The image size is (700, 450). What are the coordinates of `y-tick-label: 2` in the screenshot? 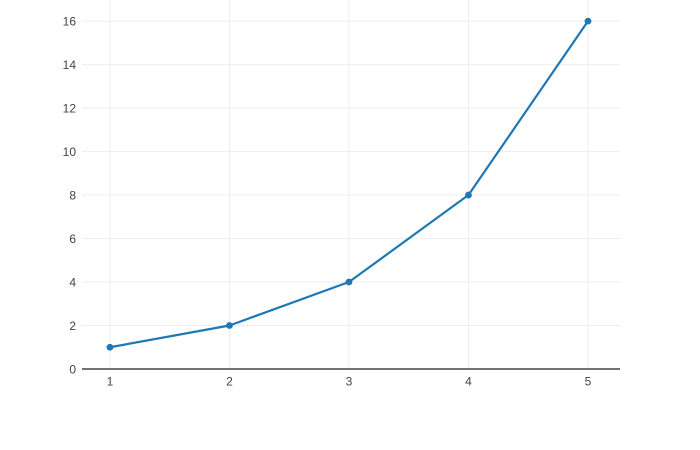 It's located at (72, 326).